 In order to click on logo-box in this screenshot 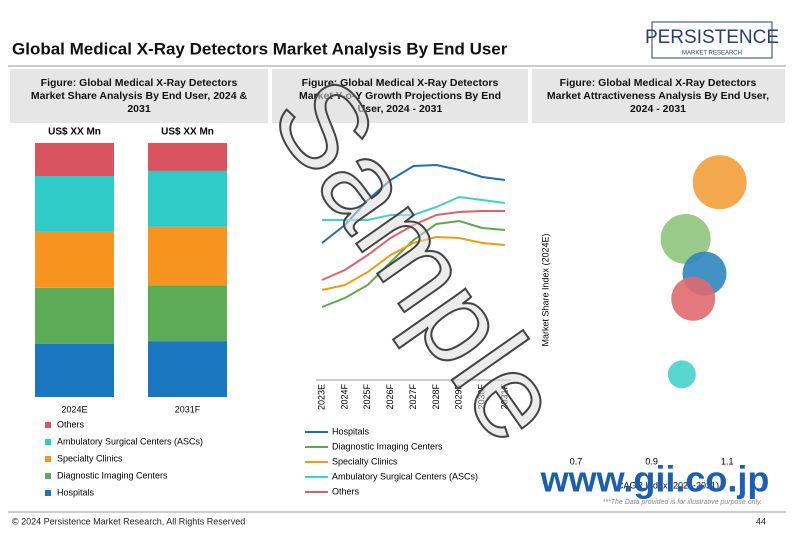, I will do `click(712, 40)`.